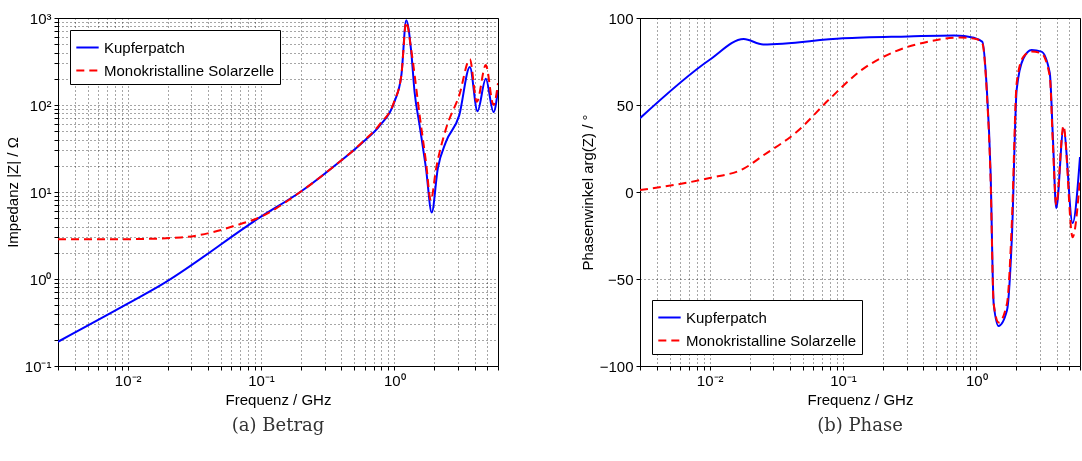 This screenshot has height=461, width=1082. What do you see at coordinates (587, 192) in the screenshot?
I see `y-axis-title: Phasenwinkel arg(Z) / °` at bounding box center [587, 192].